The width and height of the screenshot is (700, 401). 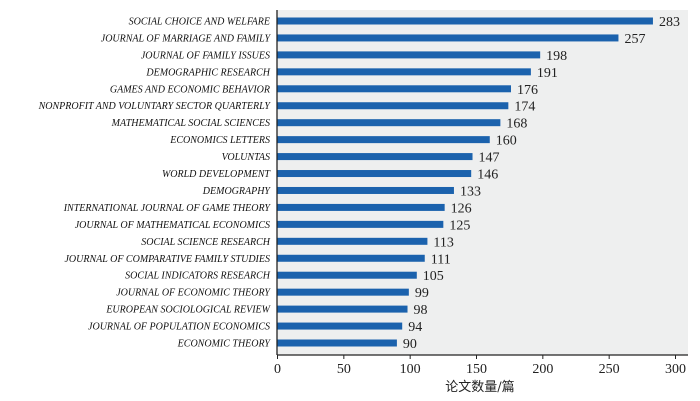 I want to click on category-label: JOURNAL OF POPULATION ECONOMICS, so click(x=179, y=327).